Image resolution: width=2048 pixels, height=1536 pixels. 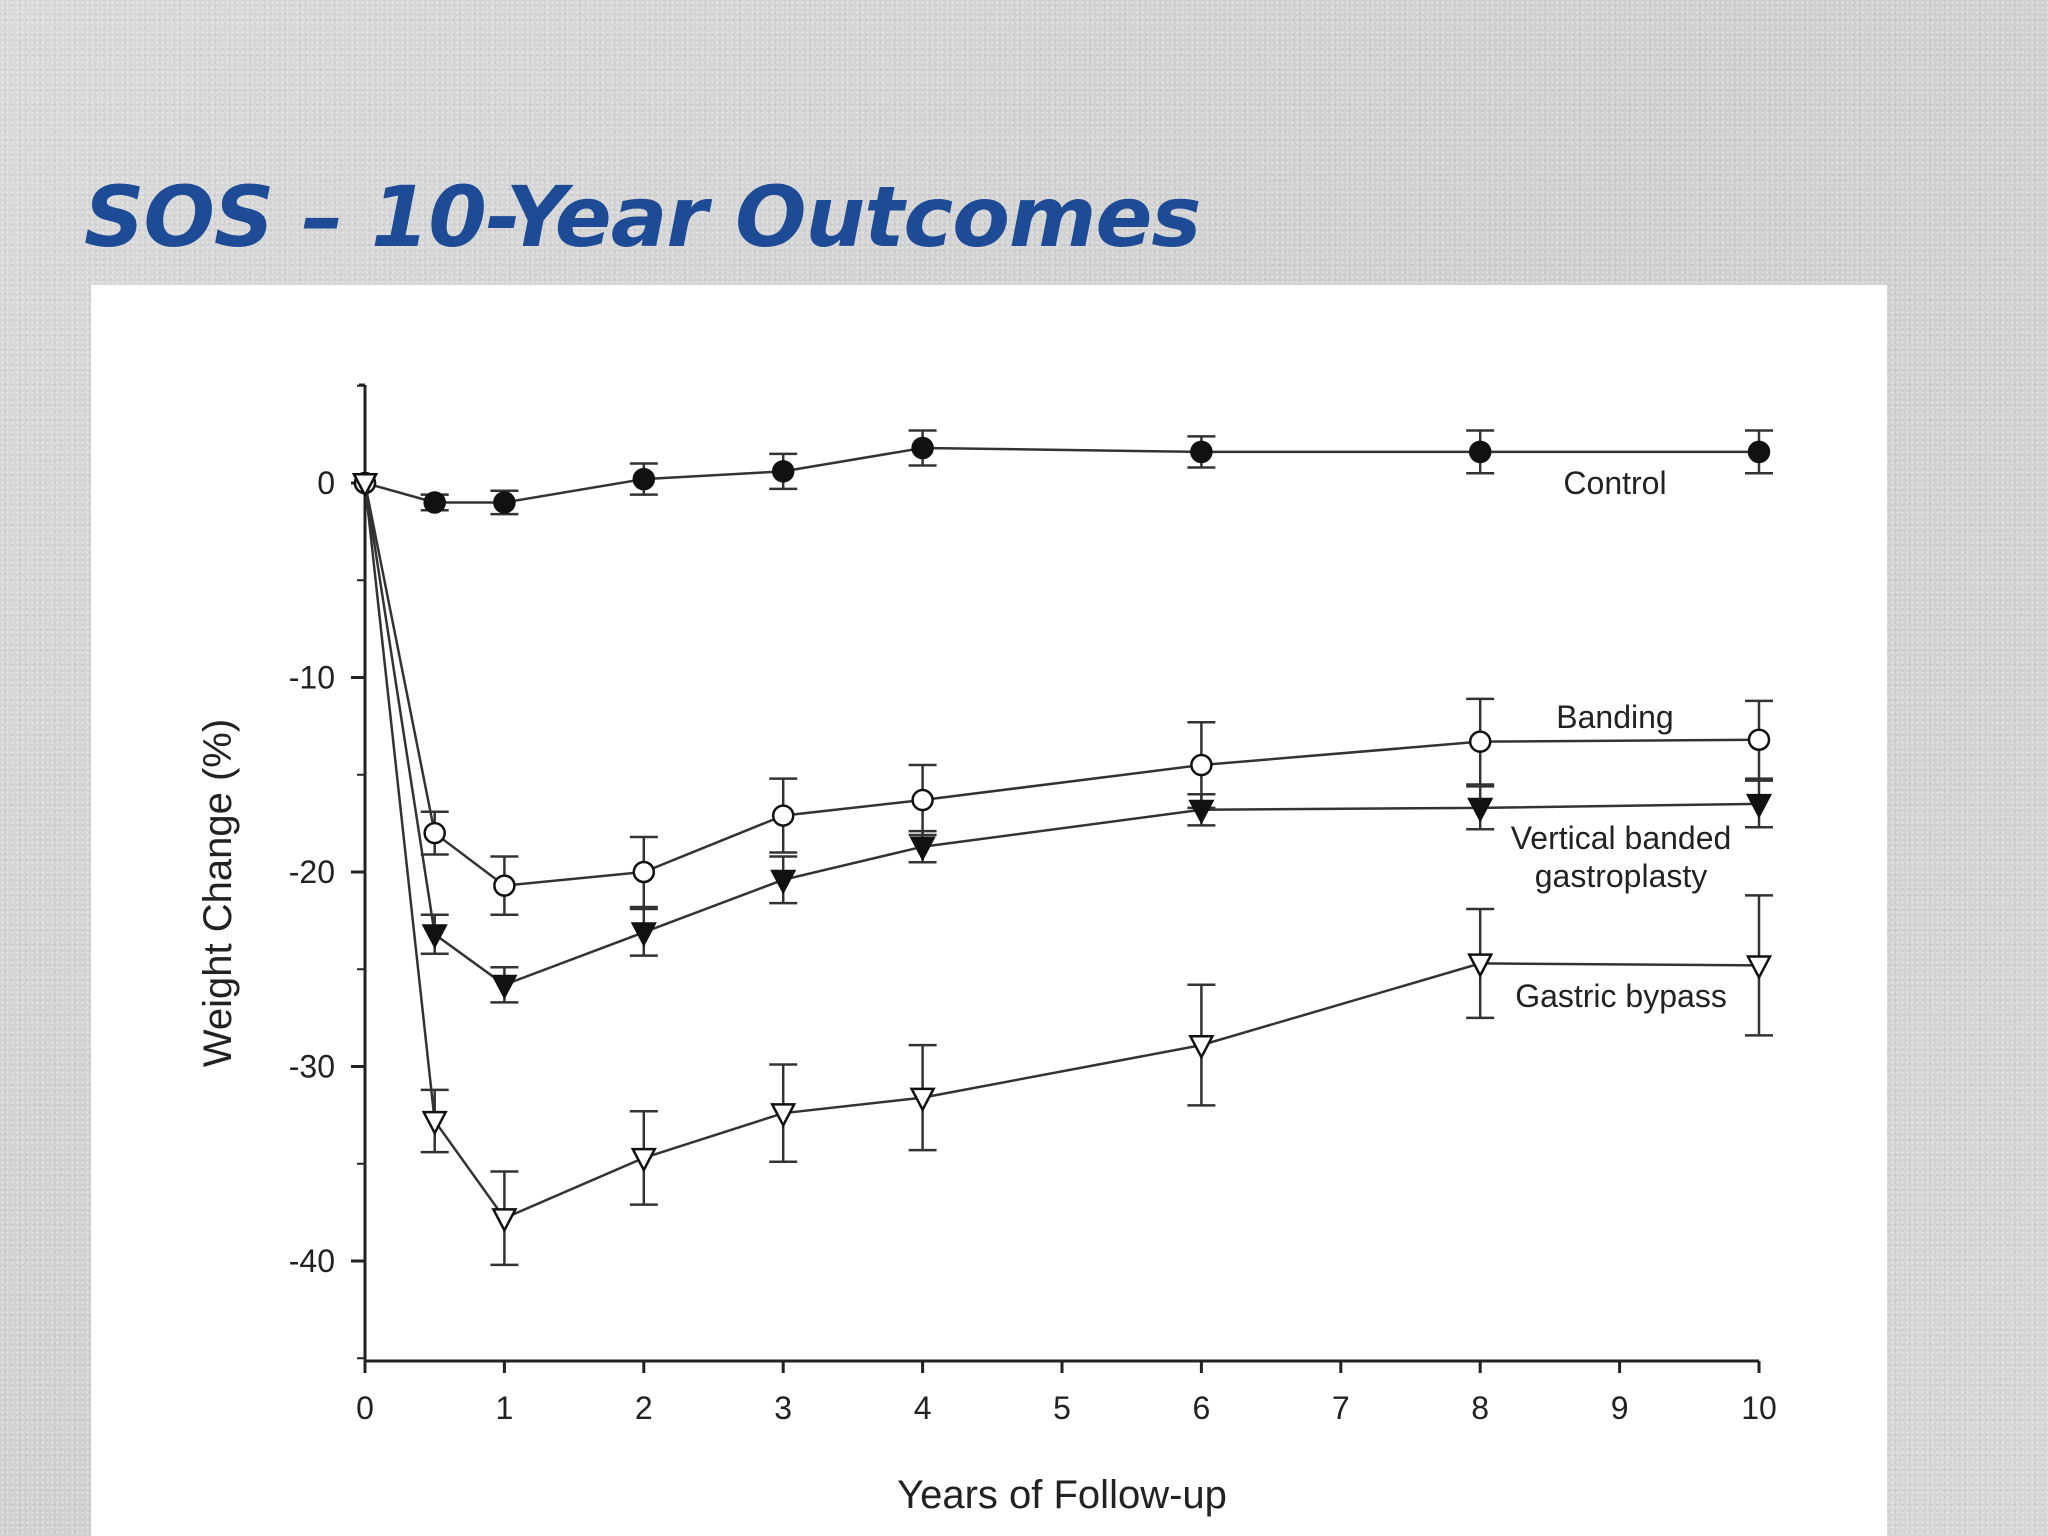 What do you see at coordinates (505, 1408) in the screenshot?
I see `x-tick-label: 1` at bounding box center [505, 1408].